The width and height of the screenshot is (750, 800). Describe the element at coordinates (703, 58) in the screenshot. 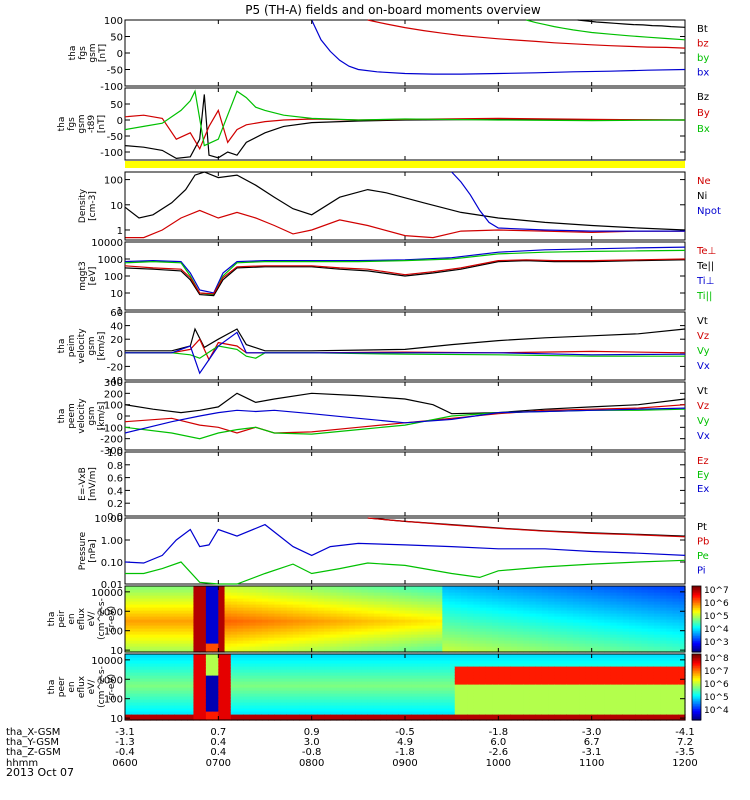

I see `fgs-legend-entry: by` at that location.